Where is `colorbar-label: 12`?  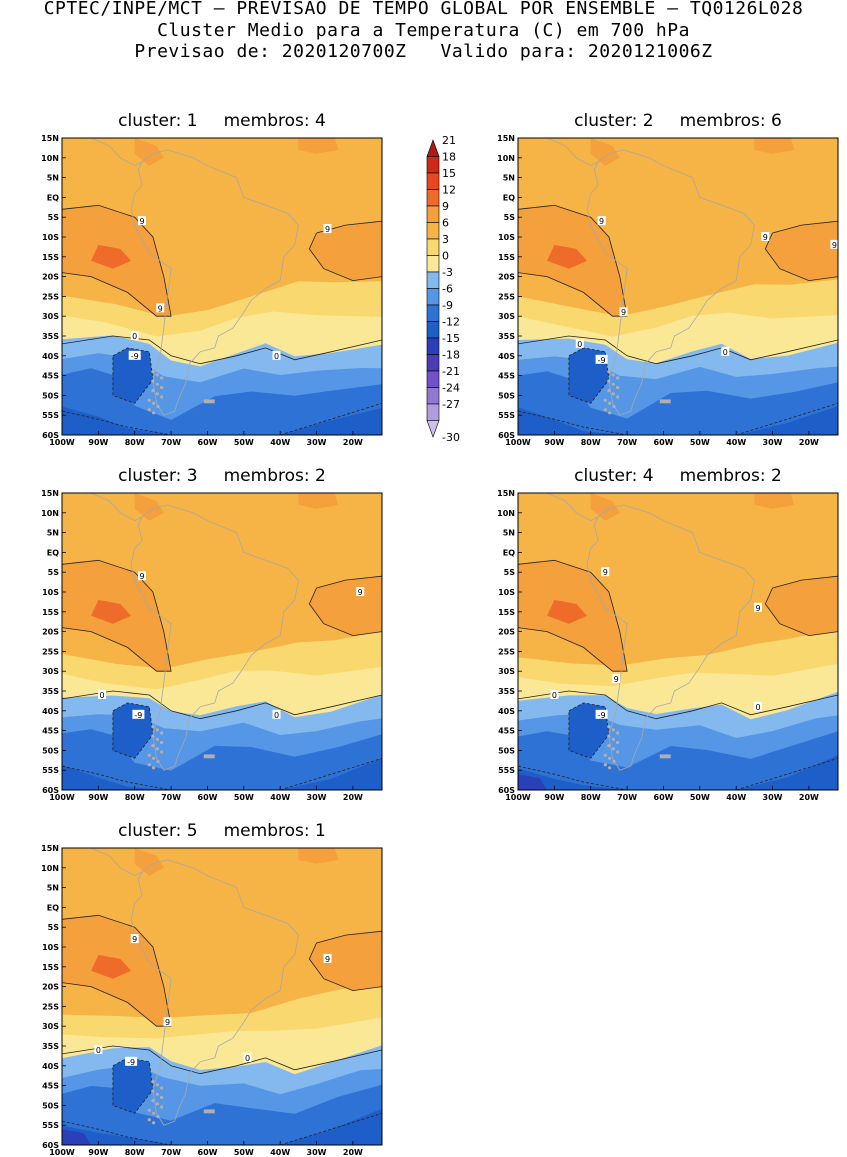
colorbar-label: 12 is located at coordinates (449, 190).